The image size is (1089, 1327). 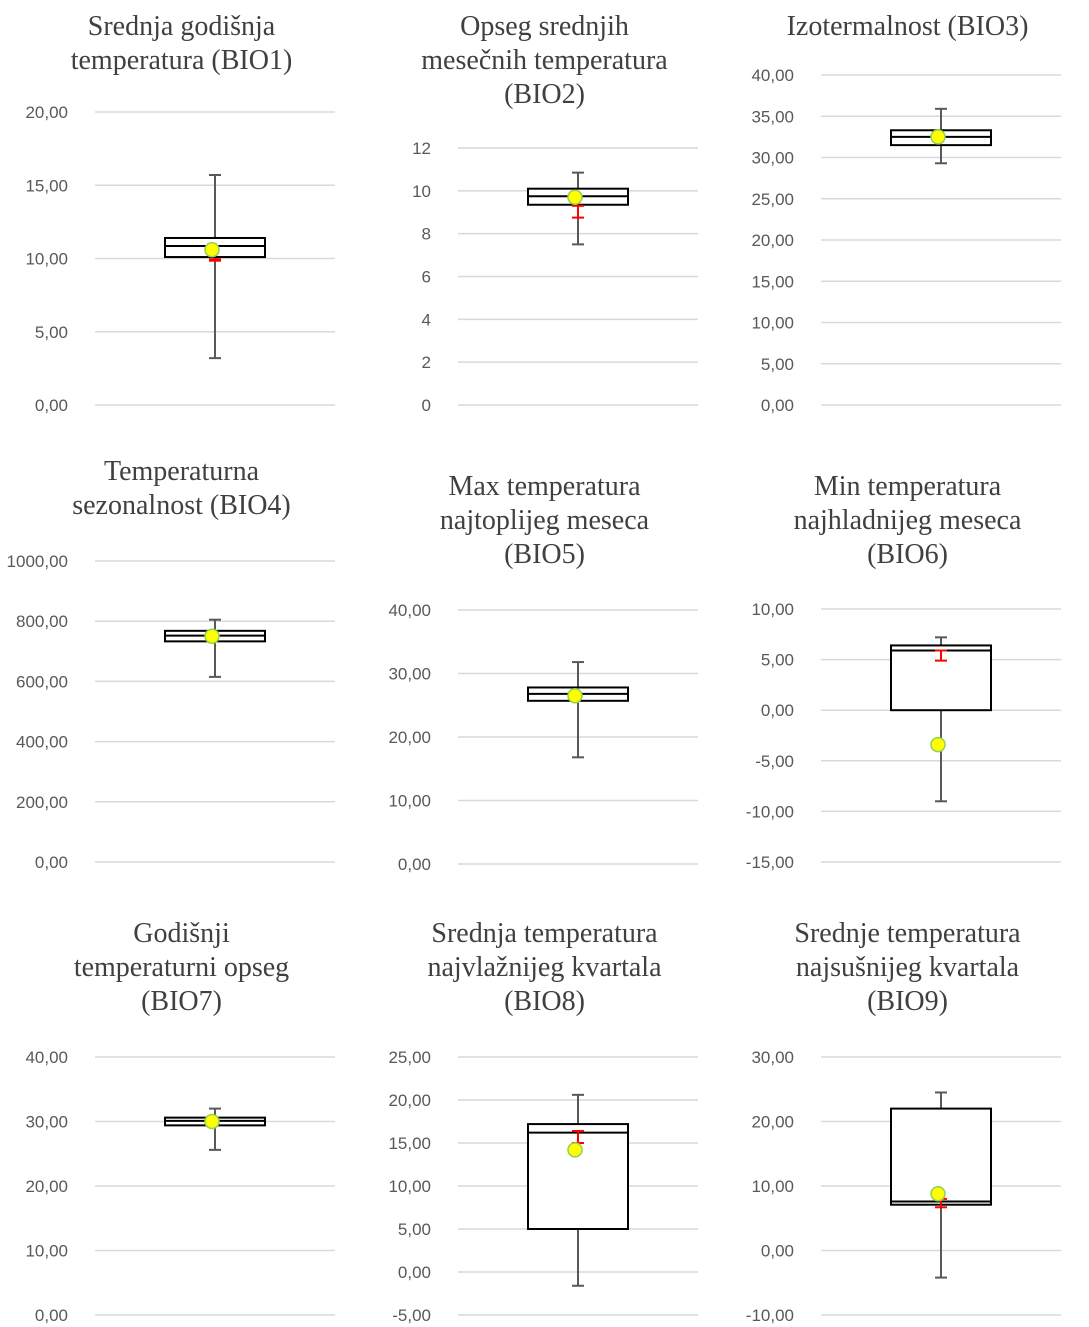 I want to click on y-tick-label: 0, so click(x=426, y=405).